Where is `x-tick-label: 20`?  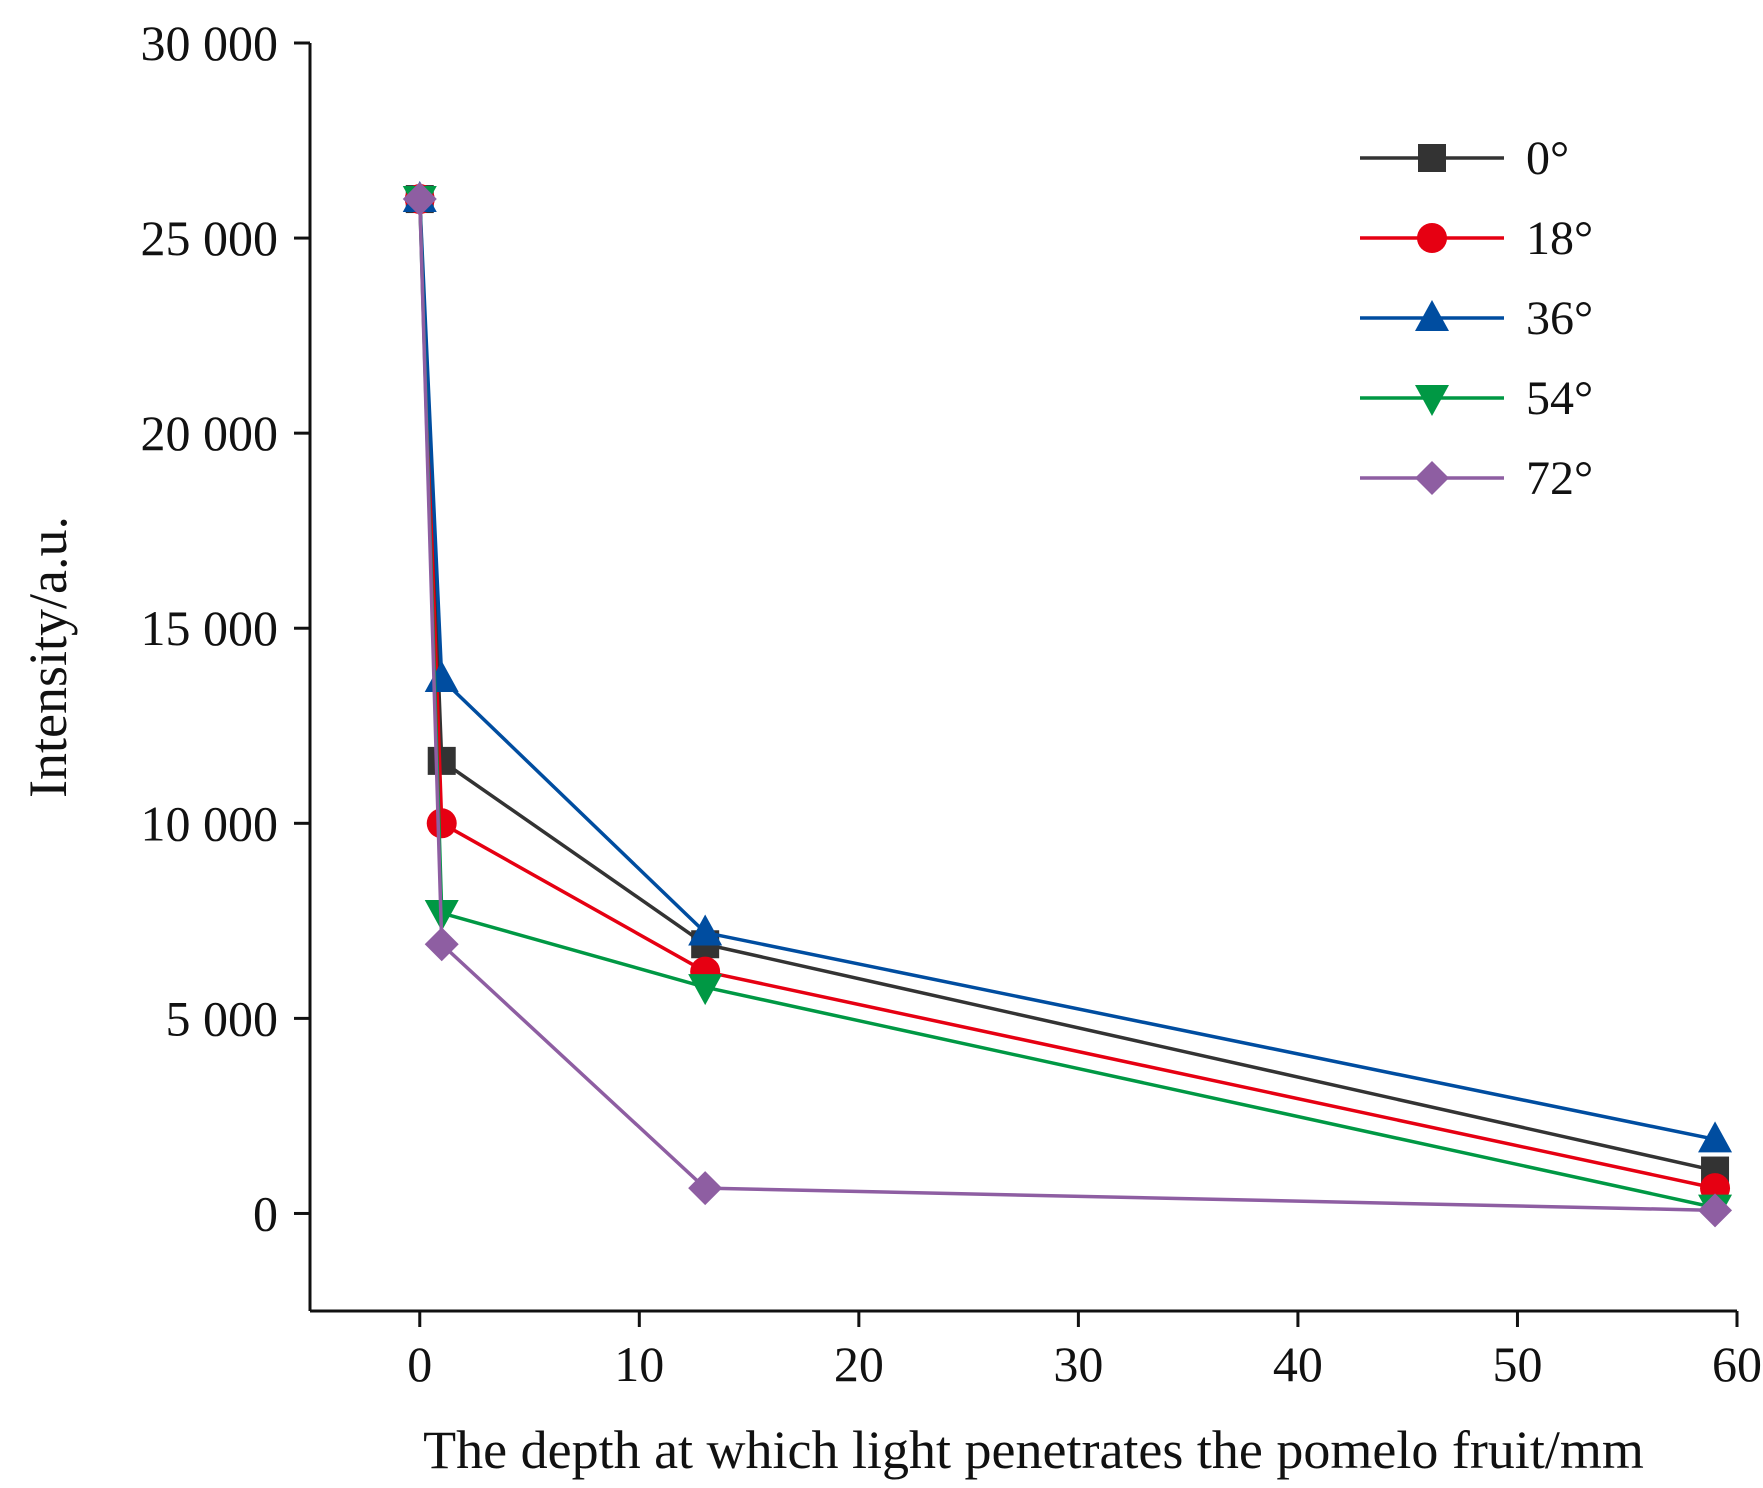
x-tick-label: 20 is located at coordinates (859, 1364).